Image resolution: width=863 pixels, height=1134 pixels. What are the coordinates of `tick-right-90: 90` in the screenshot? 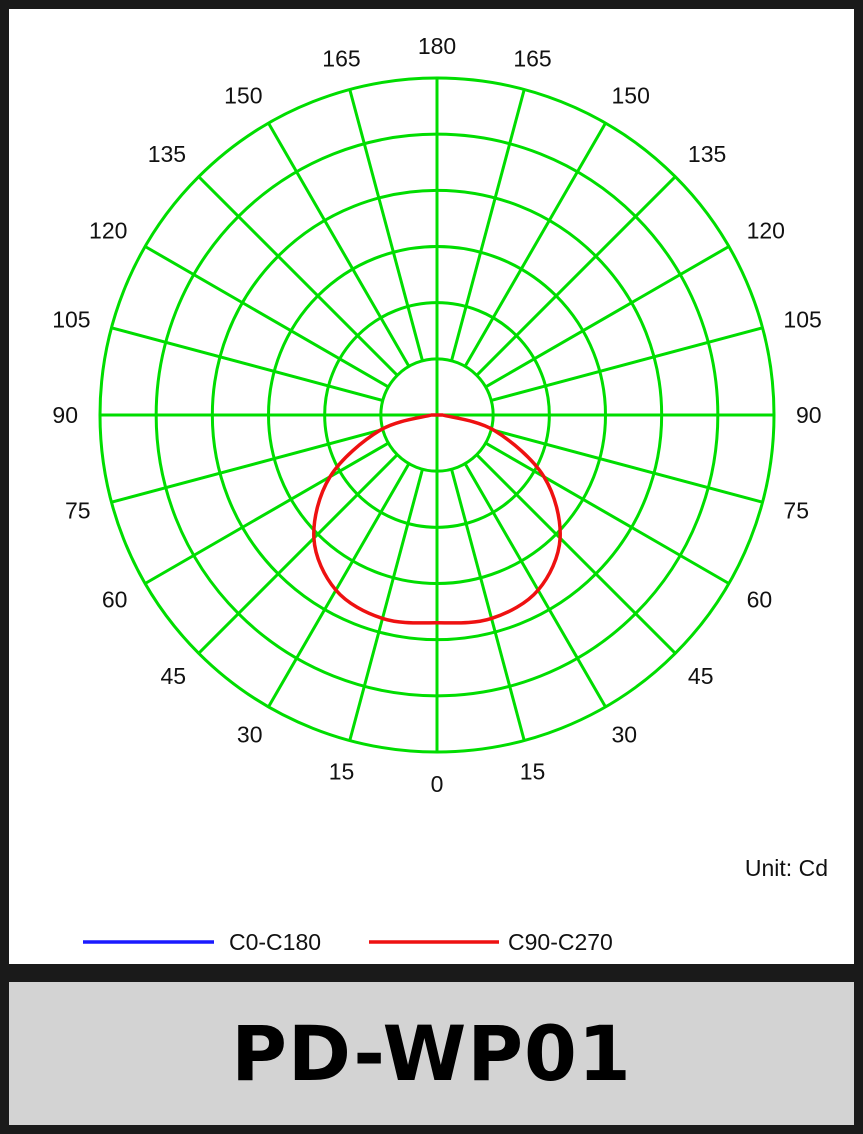 It's located at (809, 415).